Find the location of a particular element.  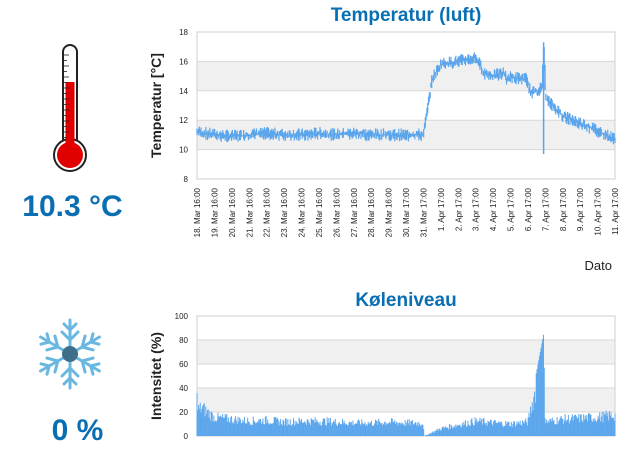

x-tick-label: 4. Apr 17:00 is located at coordinates (493, 209).